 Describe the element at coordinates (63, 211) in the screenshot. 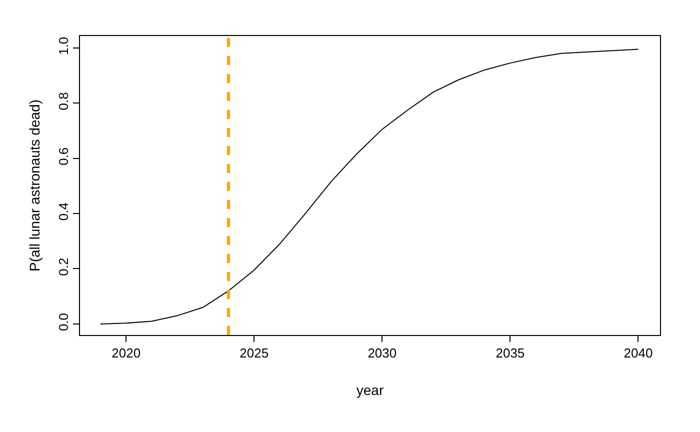

I see `y-tick-label: 0.4` at that location.